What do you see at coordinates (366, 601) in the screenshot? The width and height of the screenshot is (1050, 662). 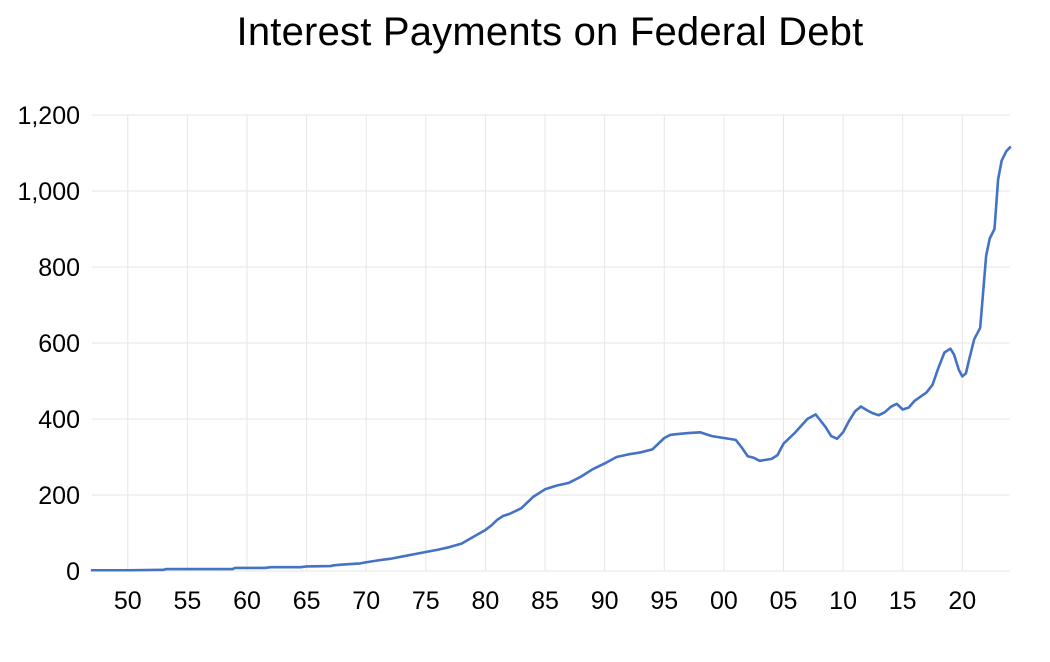 I see `x-tick-label: 70` at bounding box center [366, 601].